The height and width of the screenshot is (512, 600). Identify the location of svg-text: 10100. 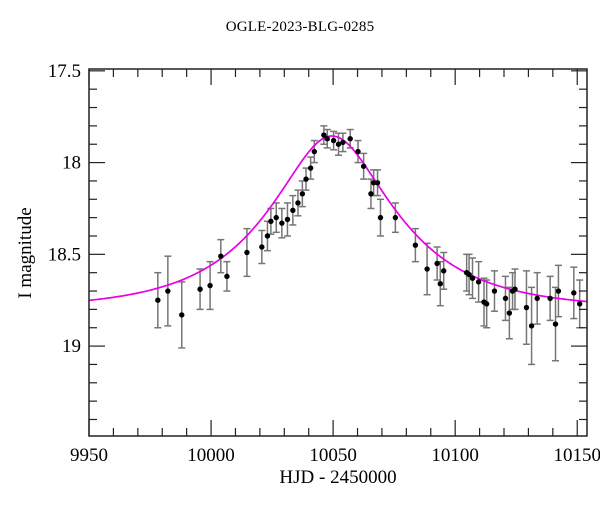
(455, 455).